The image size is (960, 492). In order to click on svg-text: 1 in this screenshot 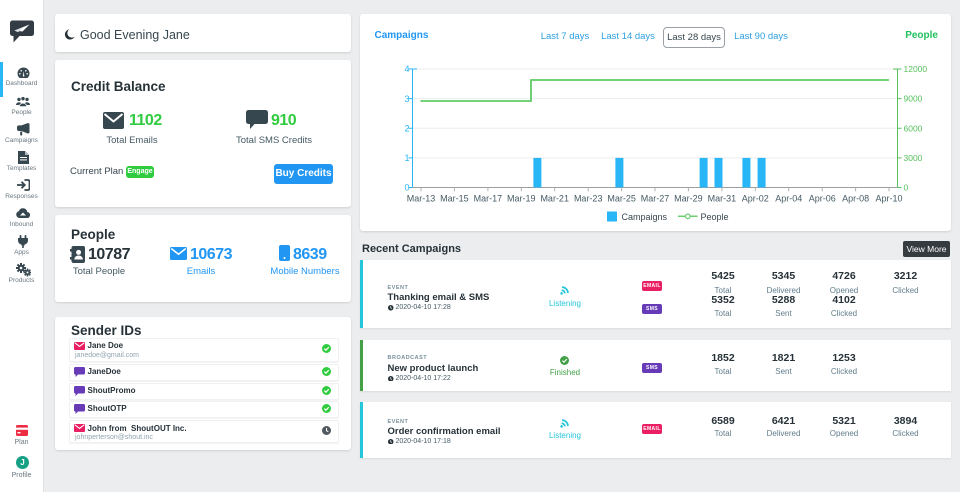, I will do `click(406, 158)`.